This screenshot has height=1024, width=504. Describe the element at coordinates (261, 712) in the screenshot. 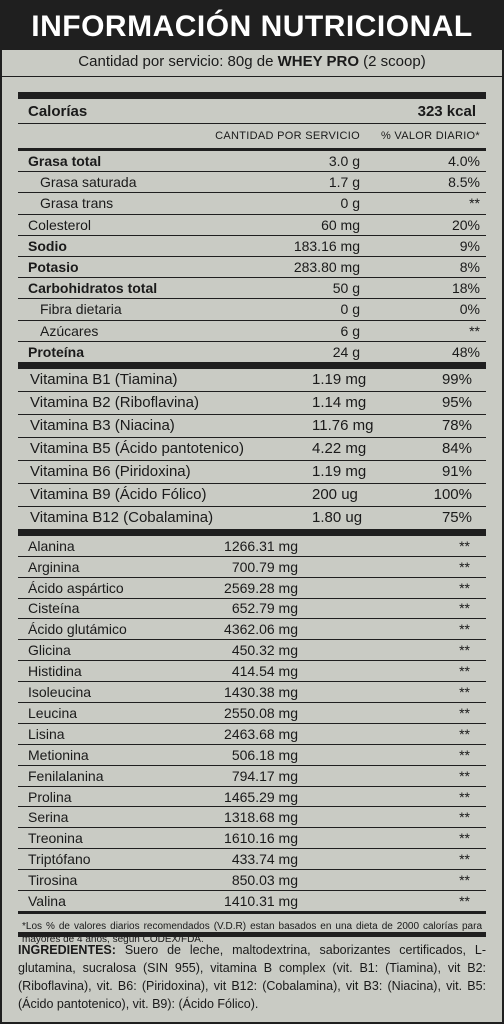

I see `nutrient-amount: 2550.08 mg` at that location.